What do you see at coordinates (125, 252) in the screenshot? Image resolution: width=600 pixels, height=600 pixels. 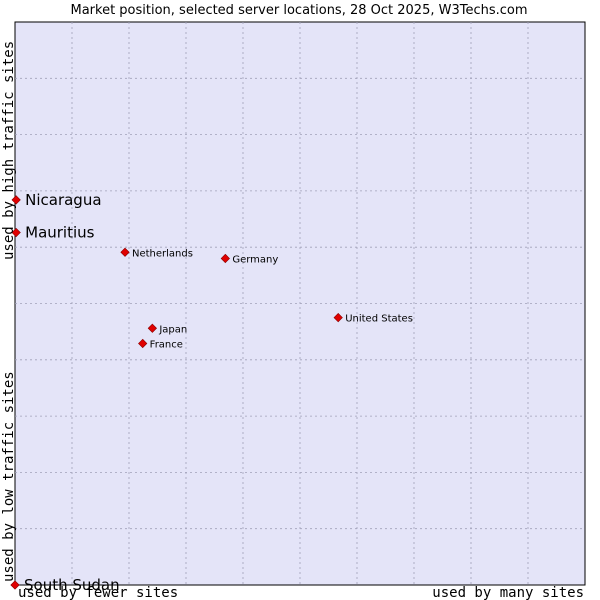 I see `data-point-netherlands` at bounding box center [125, 252].